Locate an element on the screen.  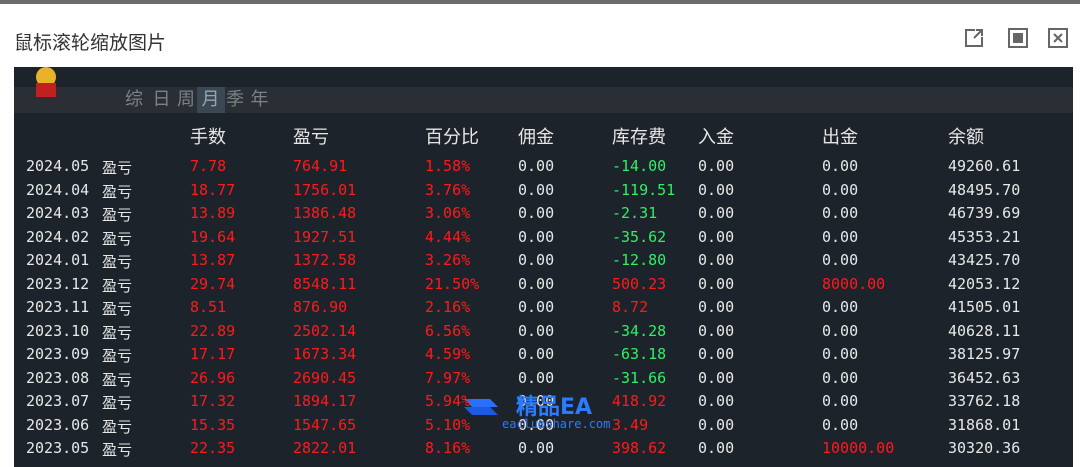
table-cell: 30320.36 is located at coordinates (984, 448).